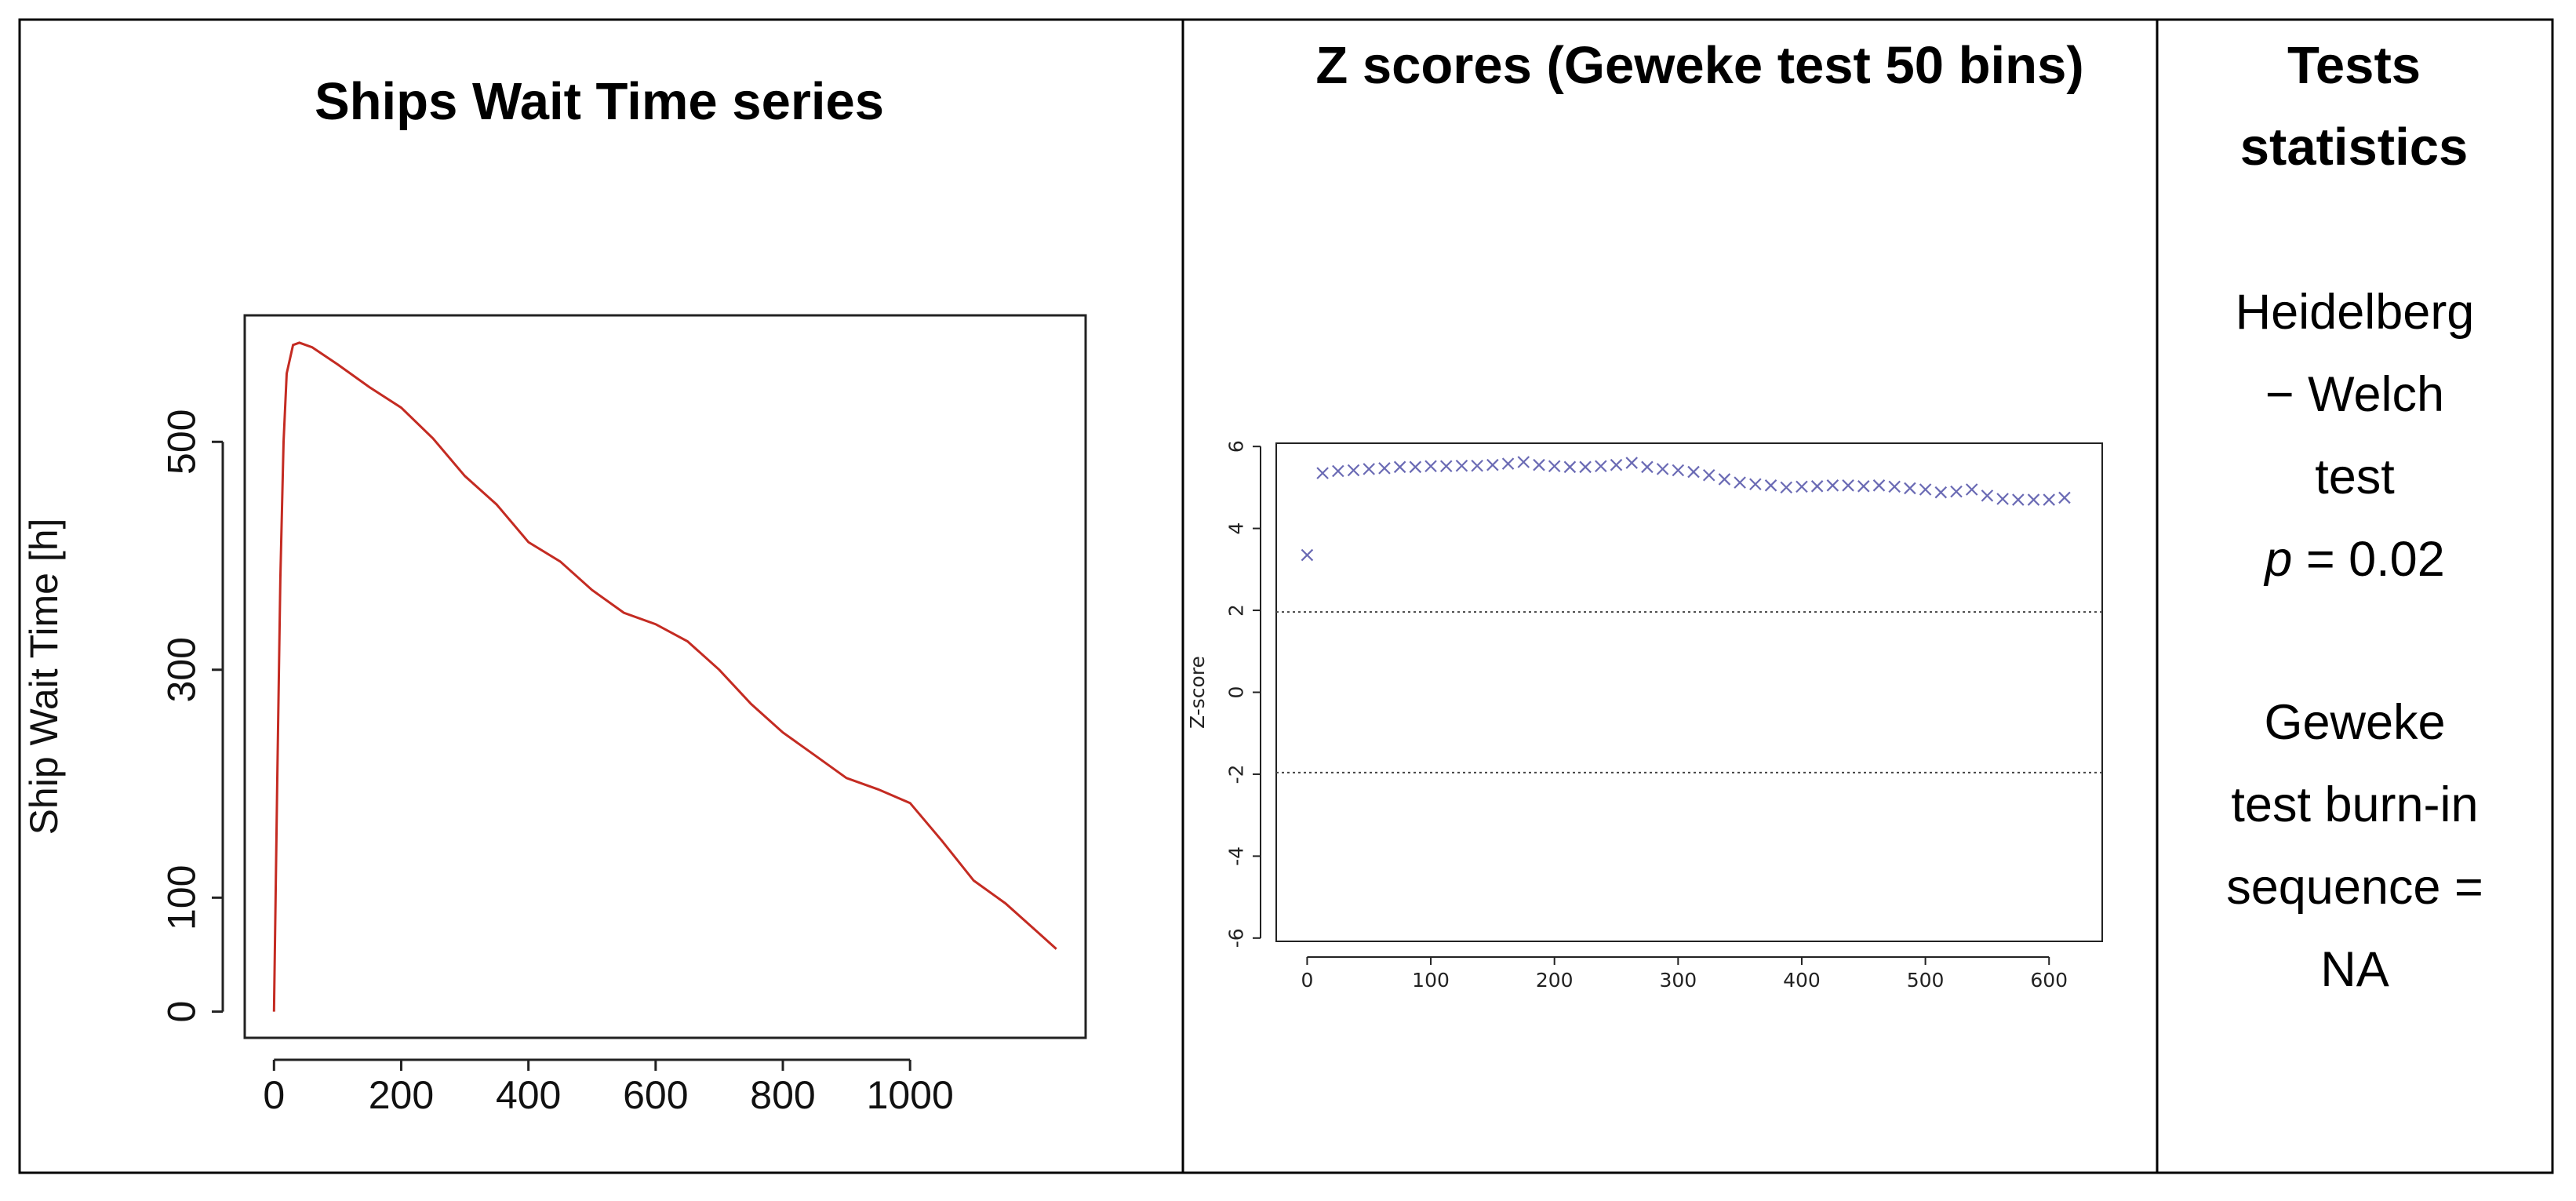 The width and height of the screenshot is (2576, 1201). I want to click on stat-value: = 0.02, so click(2368, 559).